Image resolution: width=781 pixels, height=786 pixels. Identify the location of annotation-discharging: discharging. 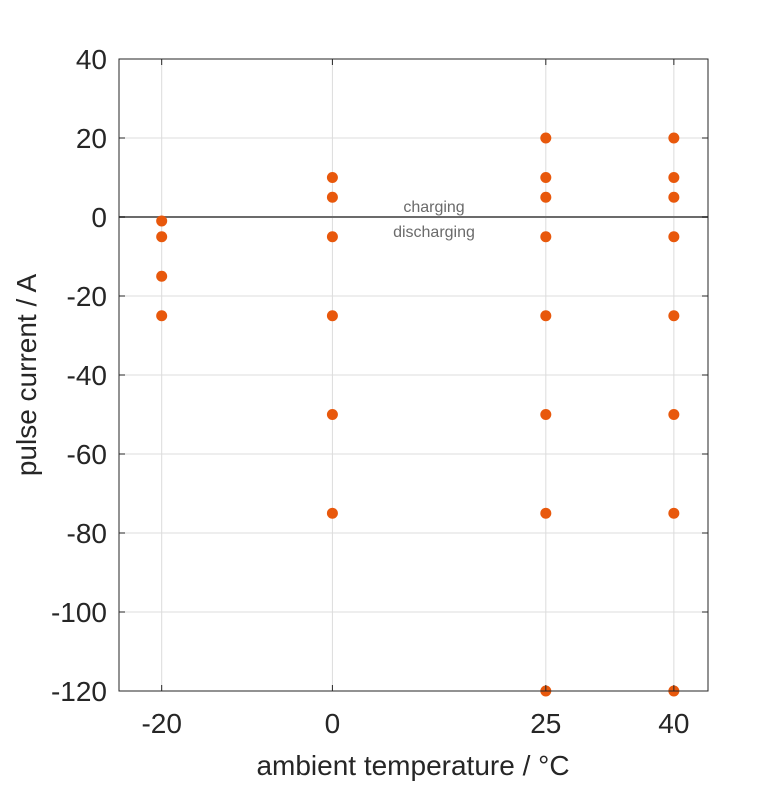
(434, 232).